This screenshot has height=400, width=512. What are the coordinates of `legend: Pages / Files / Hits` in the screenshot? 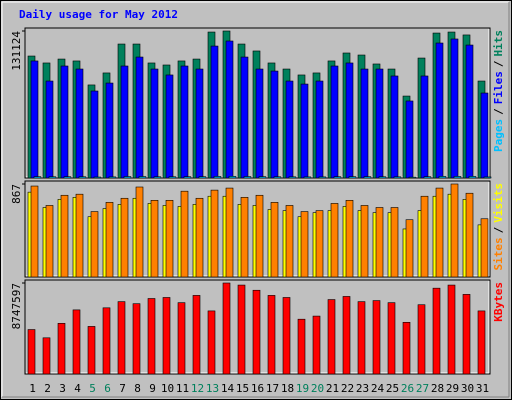 It's located at (498, 91).